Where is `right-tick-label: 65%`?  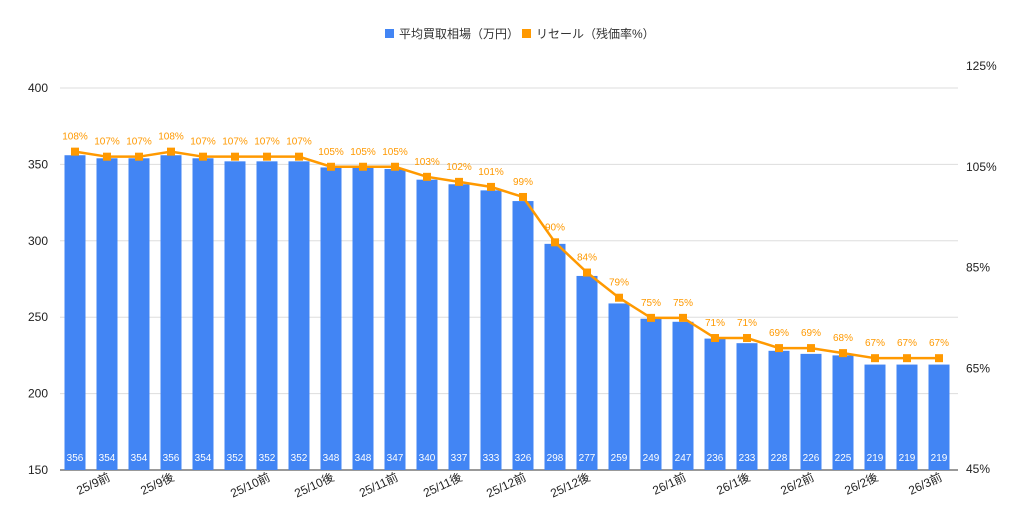
right-tick-label: 65% is located at coordinates (978, 368).